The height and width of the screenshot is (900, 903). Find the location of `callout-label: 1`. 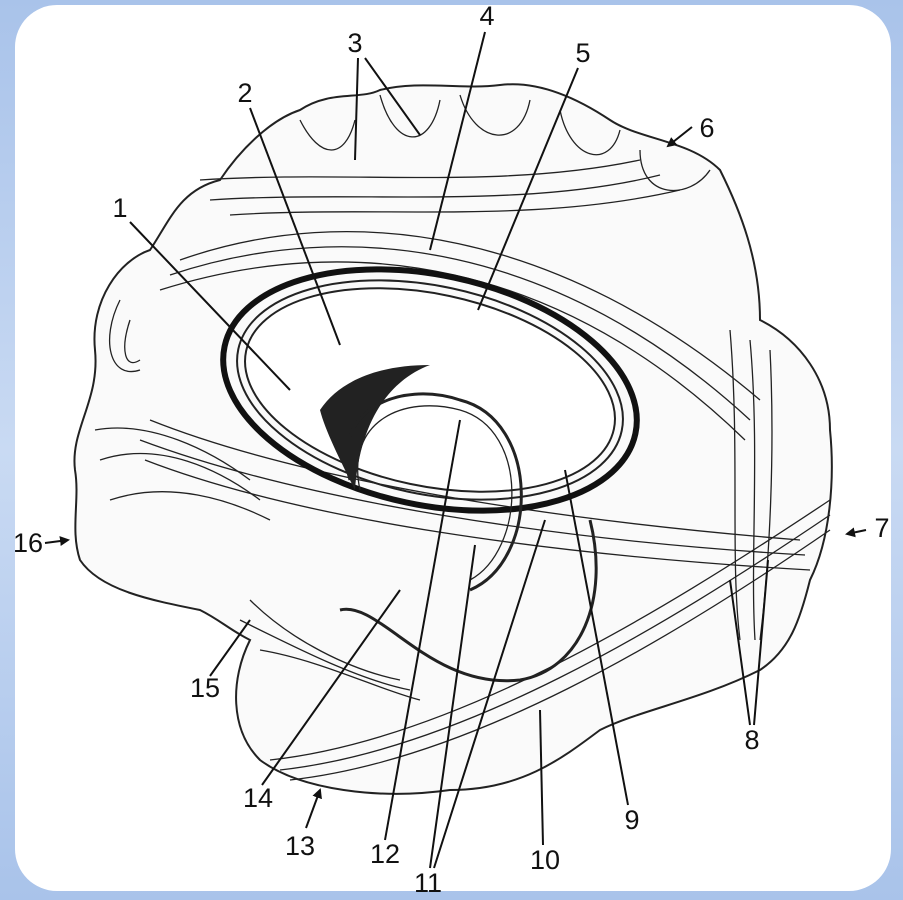

callout-label: 1 is located at coordinates (119, 208).